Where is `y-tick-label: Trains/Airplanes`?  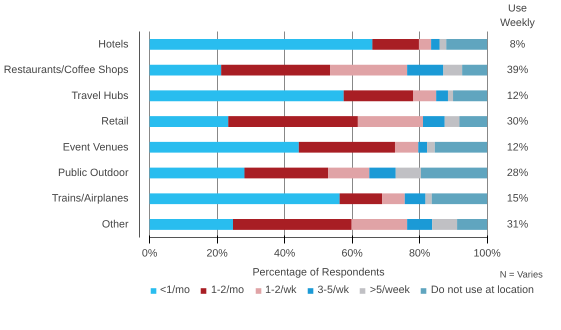 y-tick-label: Trains/Airplanes is located at coordinates (90, 198).